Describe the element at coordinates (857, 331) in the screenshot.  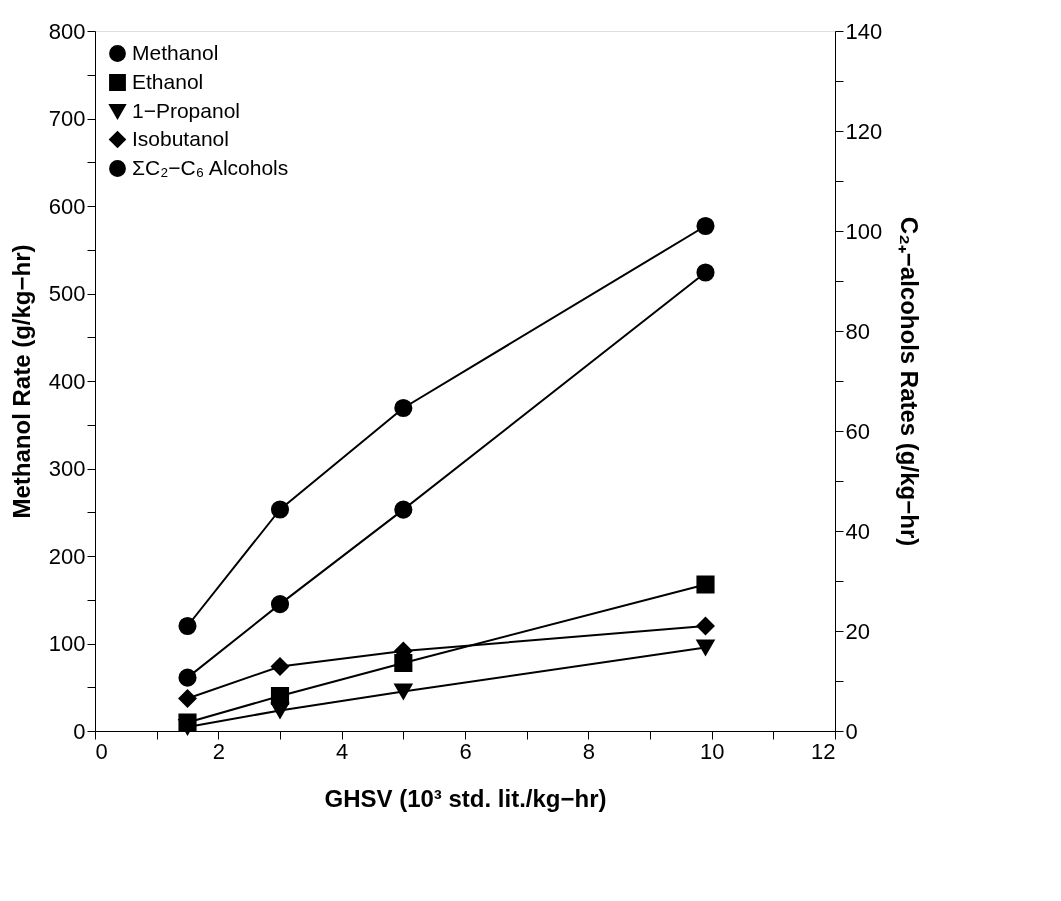
I see `y2-tick-label: 80` at that location.